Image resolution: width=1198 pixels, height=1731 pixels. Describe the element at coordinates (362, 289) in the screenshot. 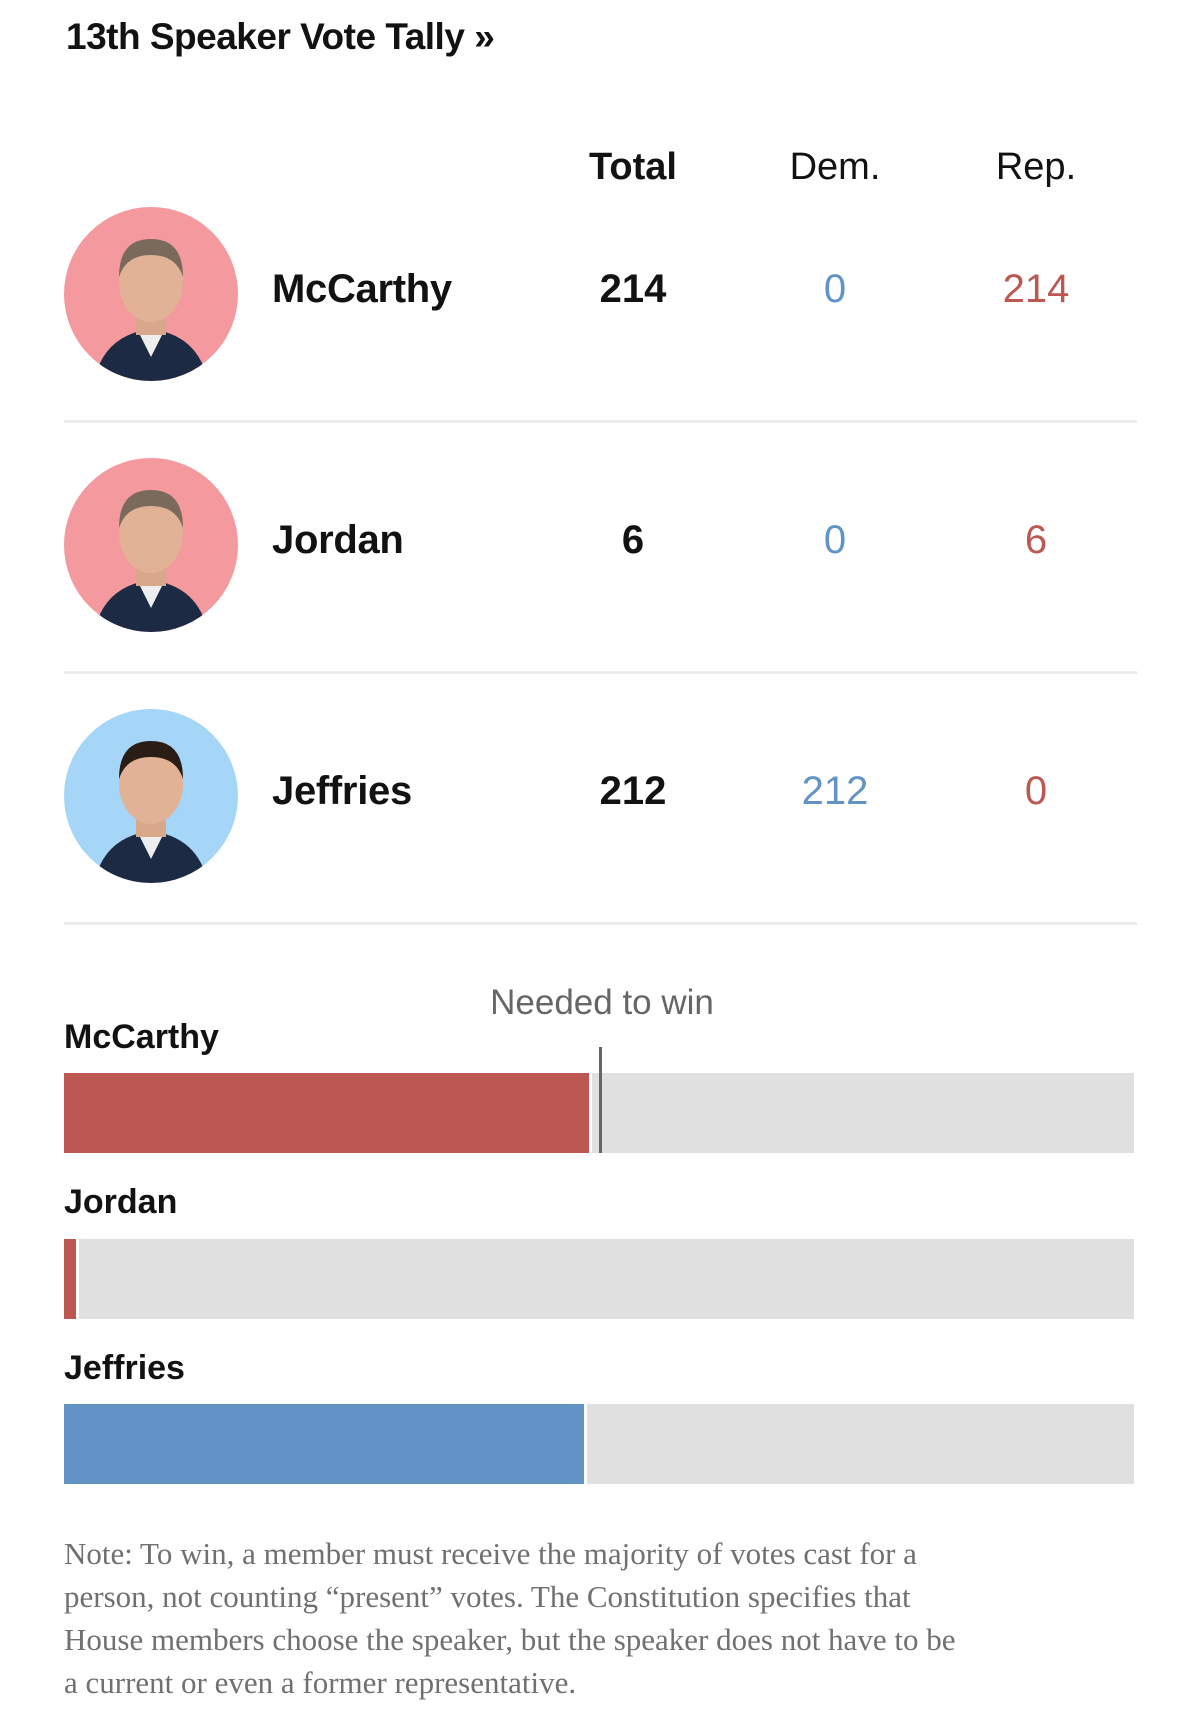

I see `candidate-name: McCarthy` at that location.